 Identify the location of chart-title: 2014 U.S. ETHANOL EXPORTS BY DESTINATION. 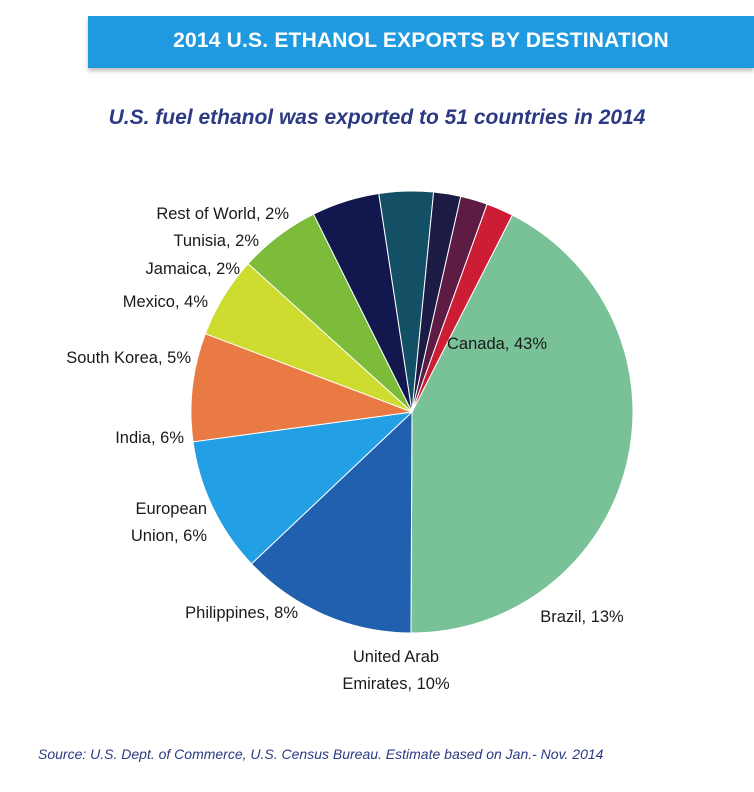
(421, 40).